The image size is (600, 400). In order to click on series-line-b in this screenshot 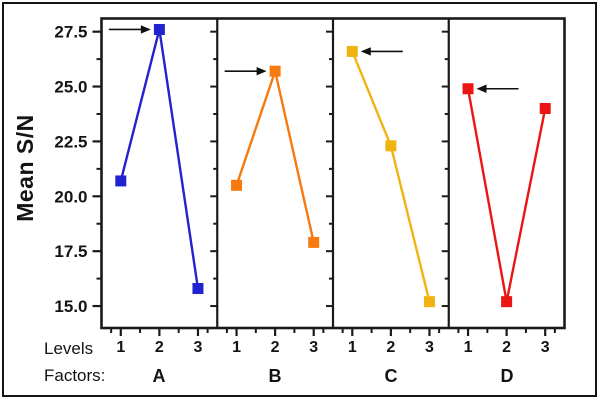, I will do `click(275, 154)`.